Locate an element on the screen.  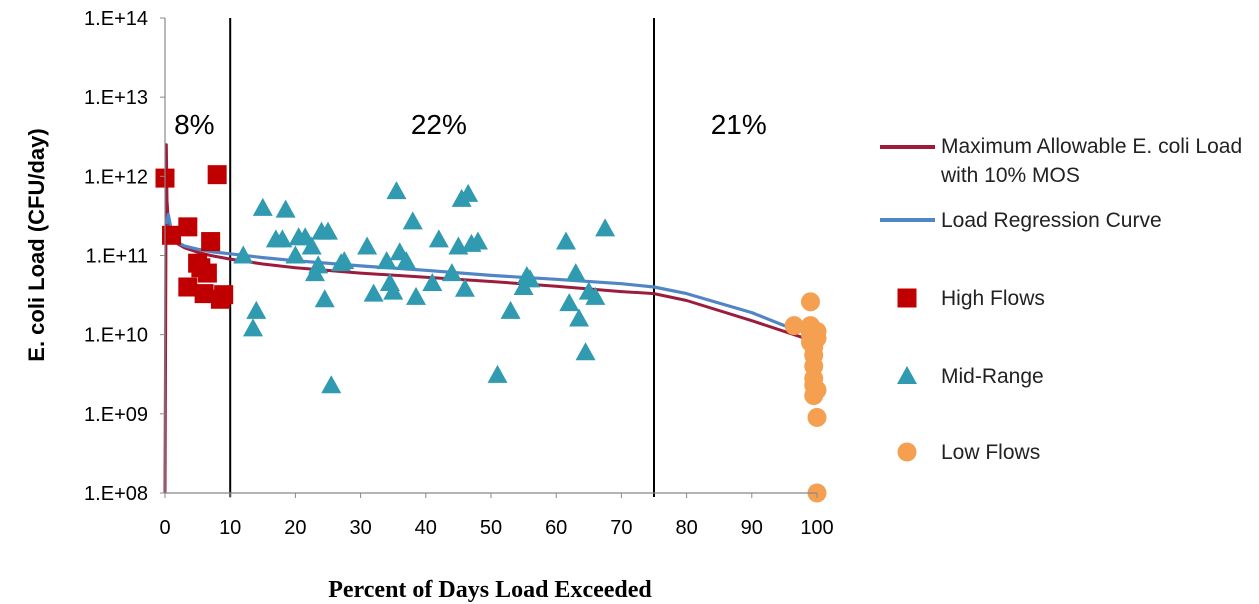
zone-label-1: 8% is located at coordinates (194, 124).